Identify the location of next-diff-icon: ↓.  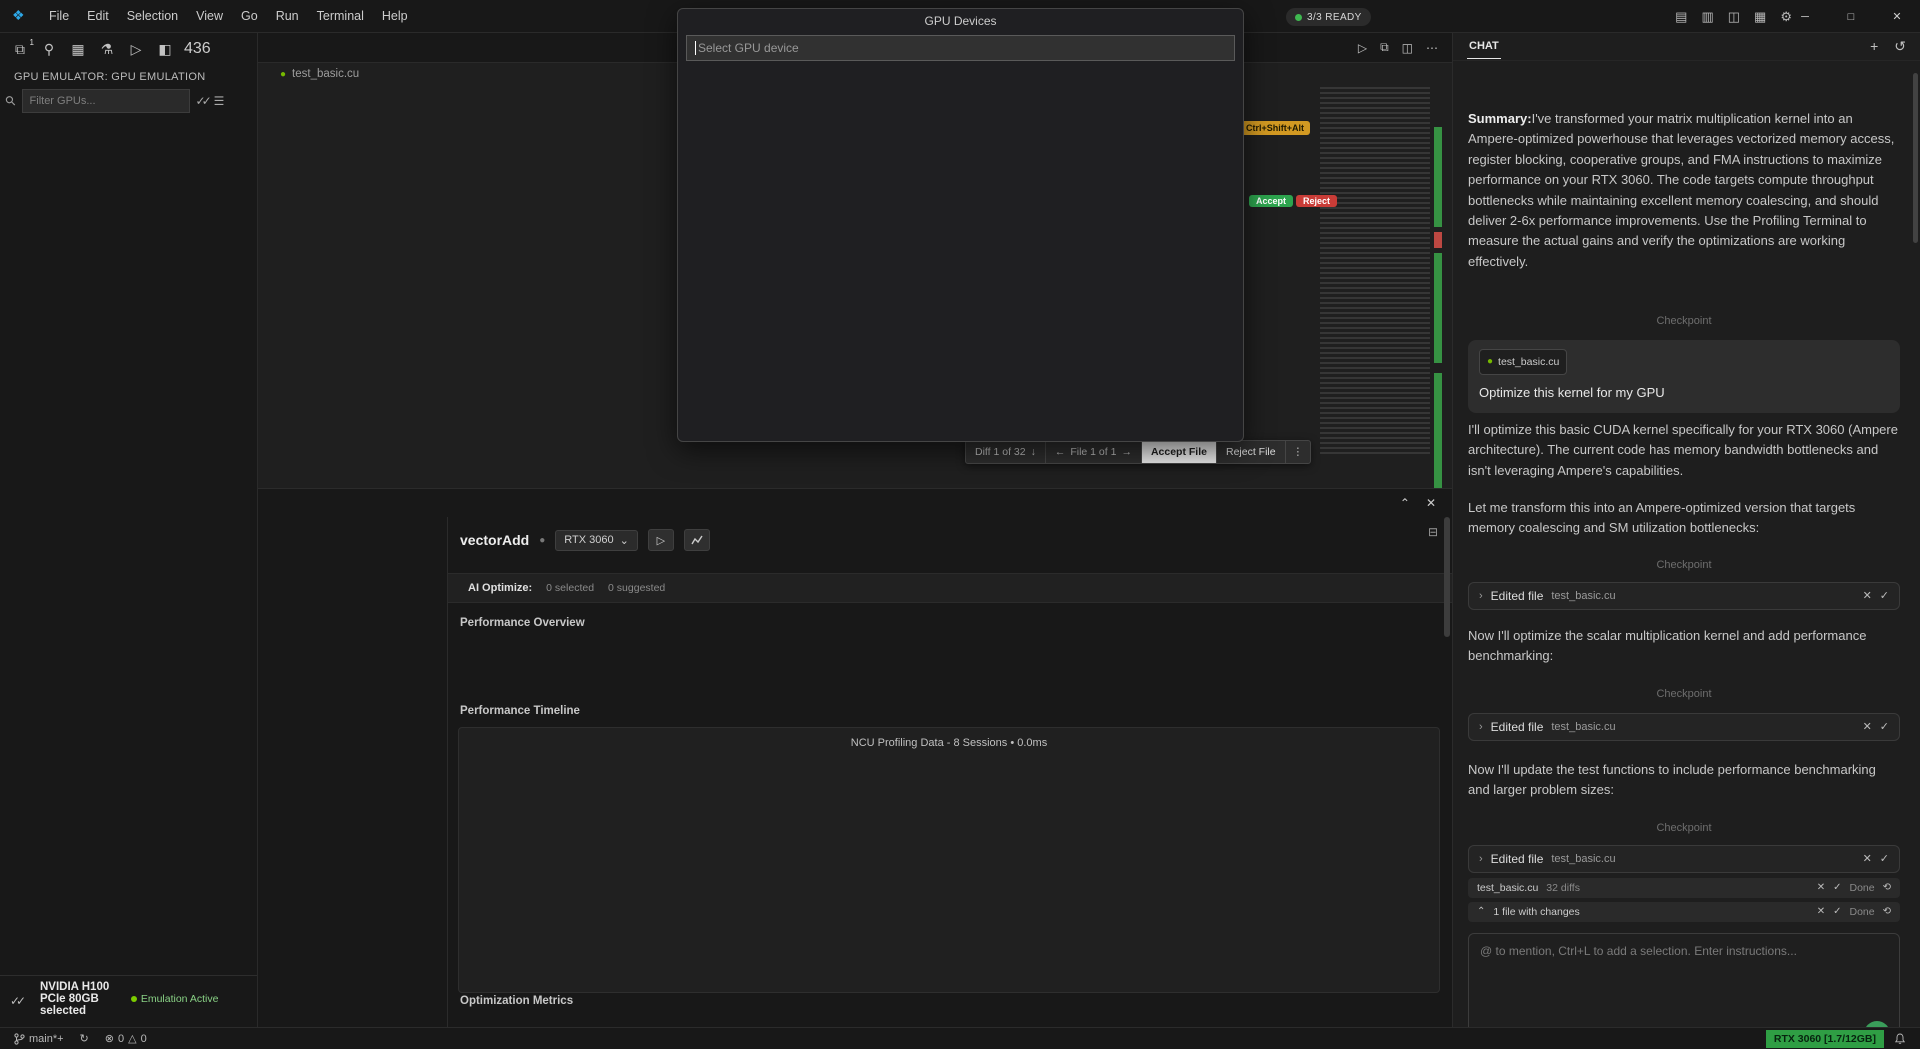
(1033, 452).